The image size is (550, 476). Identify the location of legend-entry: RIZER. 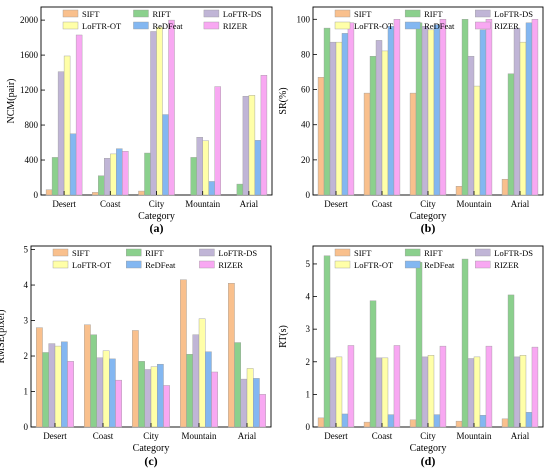
(230, 265).